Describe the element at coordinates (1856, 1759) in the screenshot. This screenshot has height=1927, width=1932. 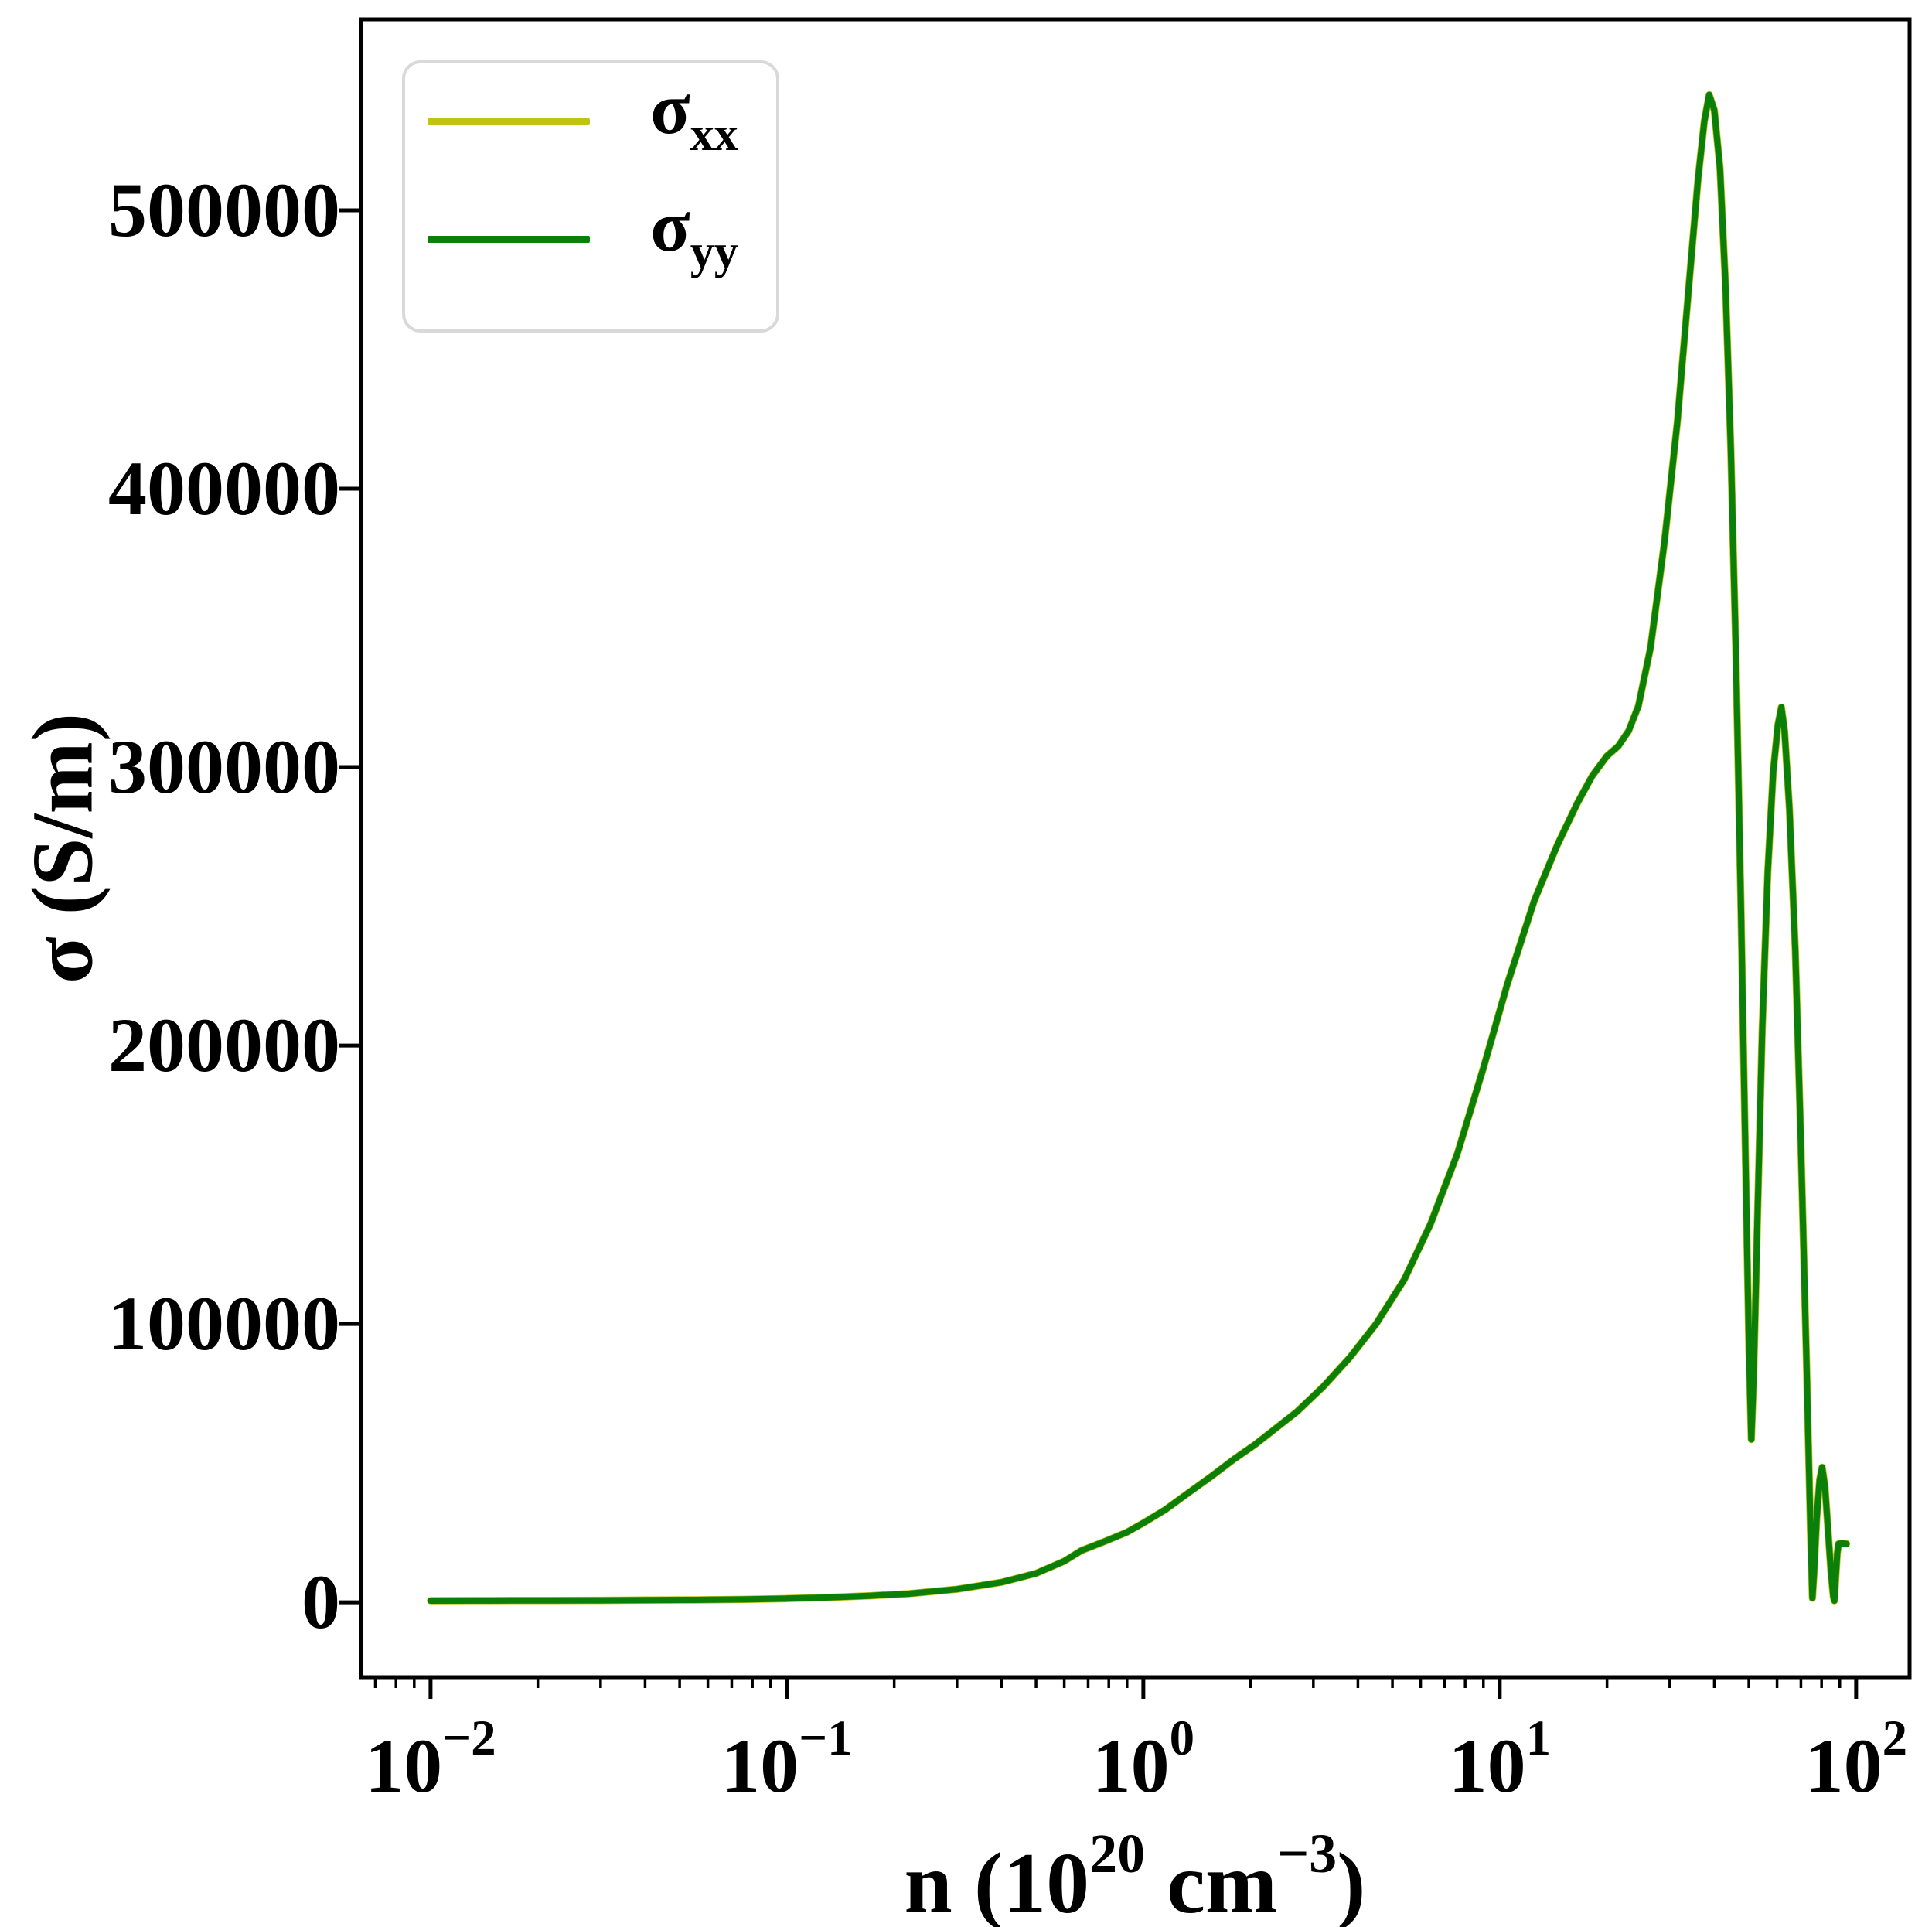
I see `x-tick-label-10e2: 10²` at that location.